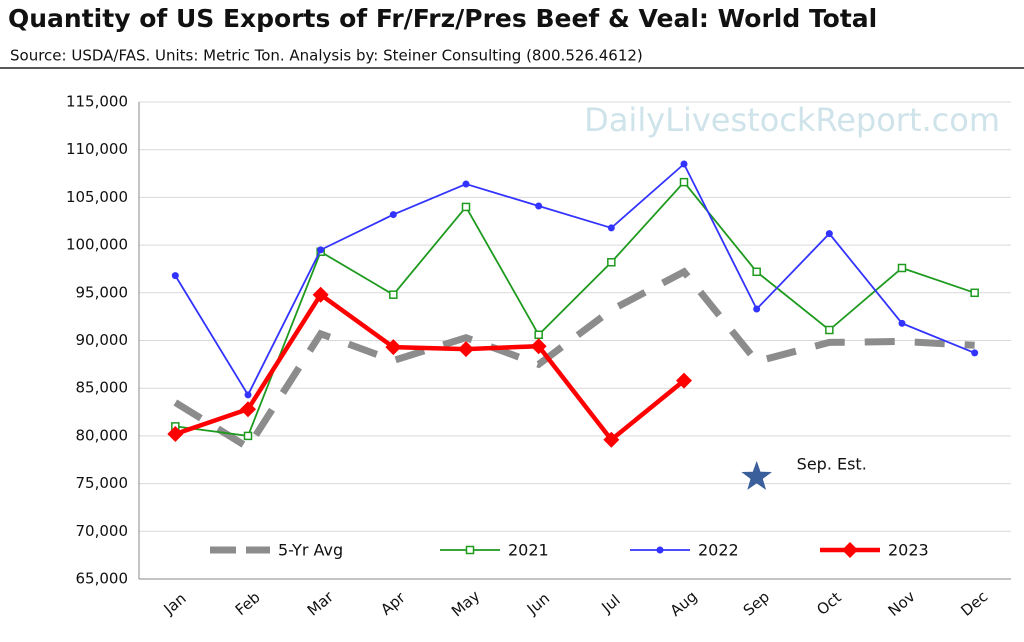 This screenshot has width=1024, height=642. Describe the element at coordinates (102, 579) in the screenshot. I see `y-tick-label: 65,000` at that location.